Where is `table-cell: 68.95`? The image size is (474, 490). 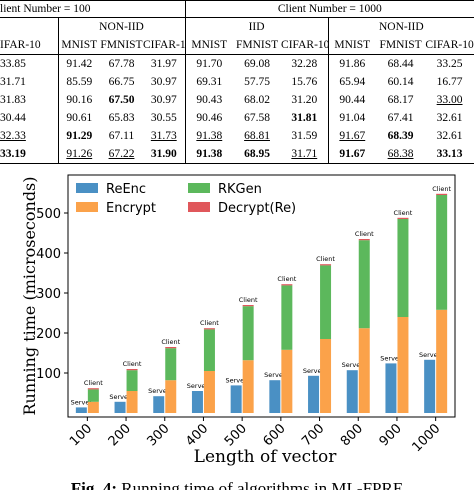 table-cell: 68.95 is located at coordinates (257, 154).